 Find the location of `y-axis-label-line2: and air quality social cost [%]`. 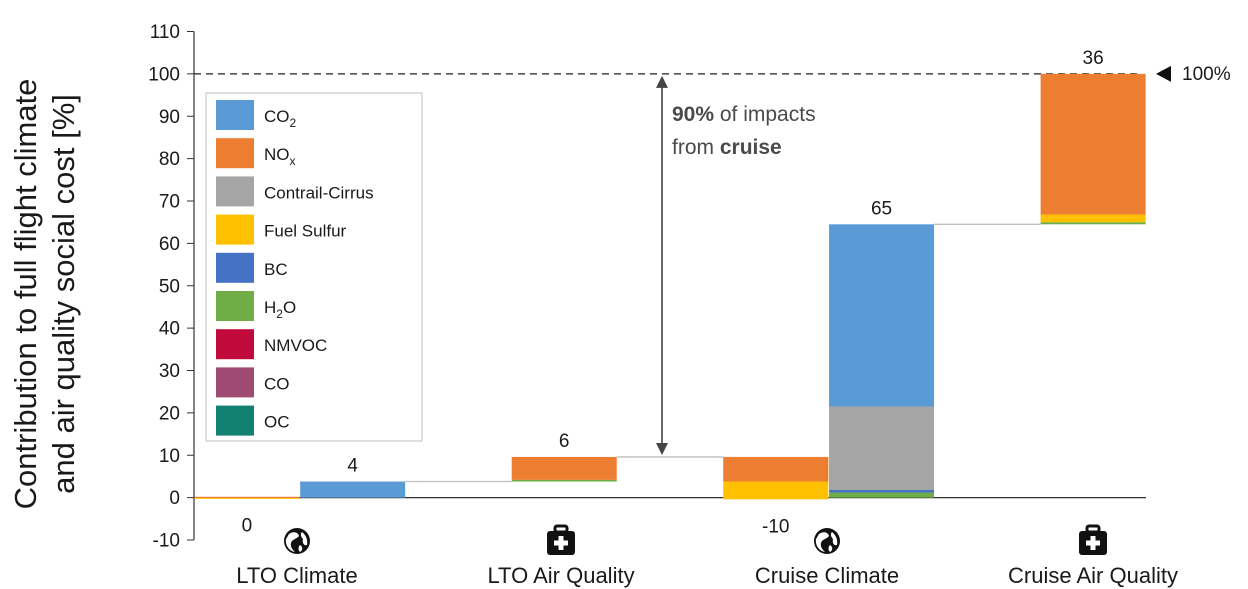

y-axis-label-line2: and air quality social cost [%] is located at coordinates (63, 294).